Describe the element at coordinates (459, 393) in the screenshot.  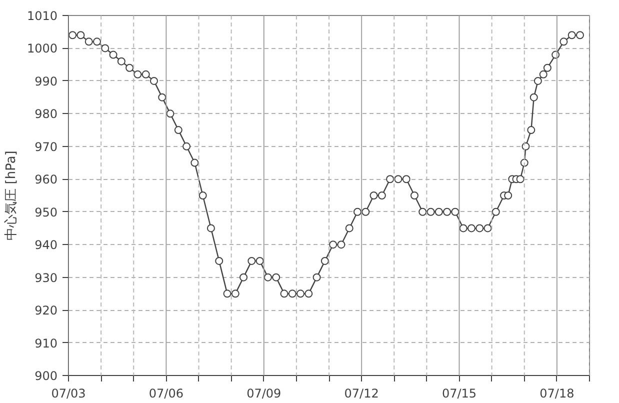
I see `x-tick-label: 07/15` at that location.